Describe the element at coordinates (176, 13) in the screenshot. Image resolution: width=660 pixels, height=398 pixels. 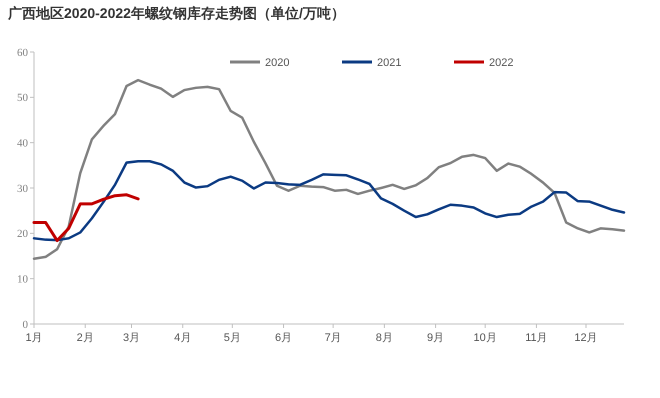
I see `chart-title: 广西地区2020-2022年螺纹钢库存走势图（单位/万吨）` at that location.